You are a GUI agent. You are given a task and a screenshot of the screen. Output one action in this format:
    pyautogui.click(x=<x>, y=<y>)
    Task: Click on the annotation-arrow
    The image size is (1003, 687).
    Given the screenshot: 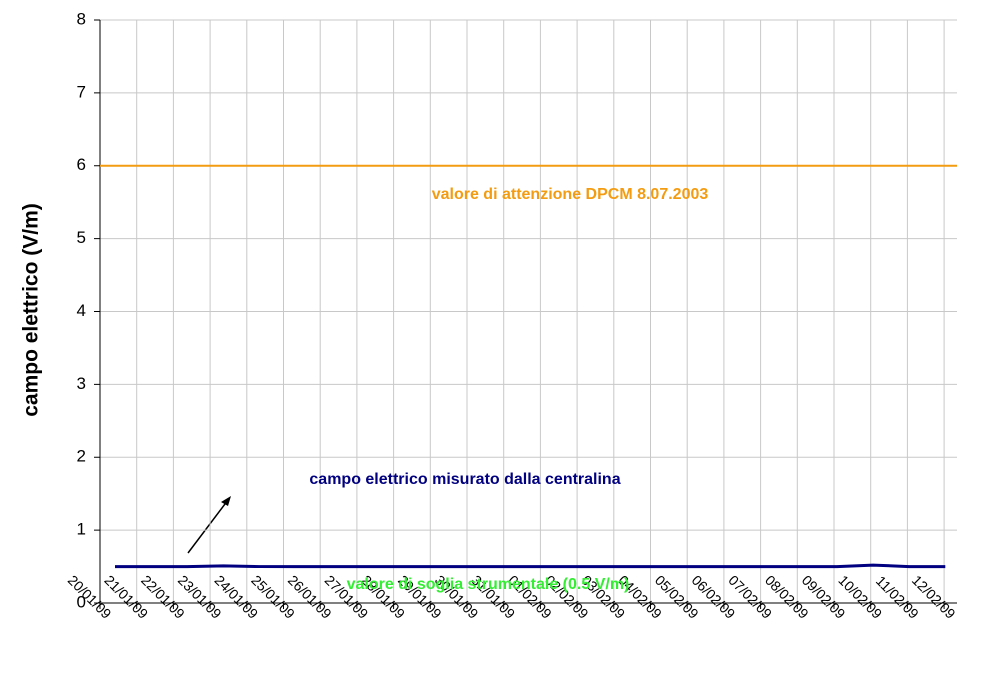 What is the action you would take?
    pyautogui.click(x=208, y=526)
    